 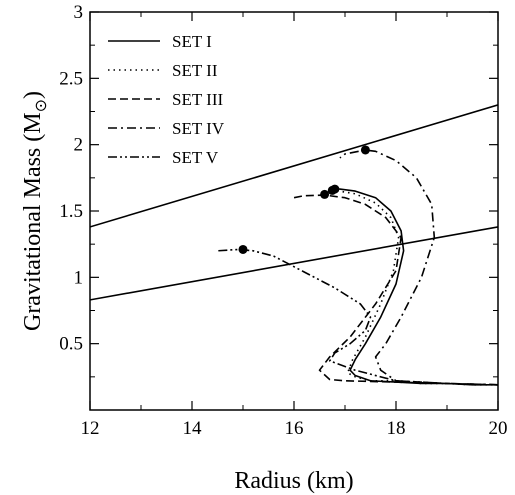 What do you see at coordinates (41, 105) in the screenshot?
I see `y-axis-title-sun-symbol: ⊙` at bounding box center [41, 105].